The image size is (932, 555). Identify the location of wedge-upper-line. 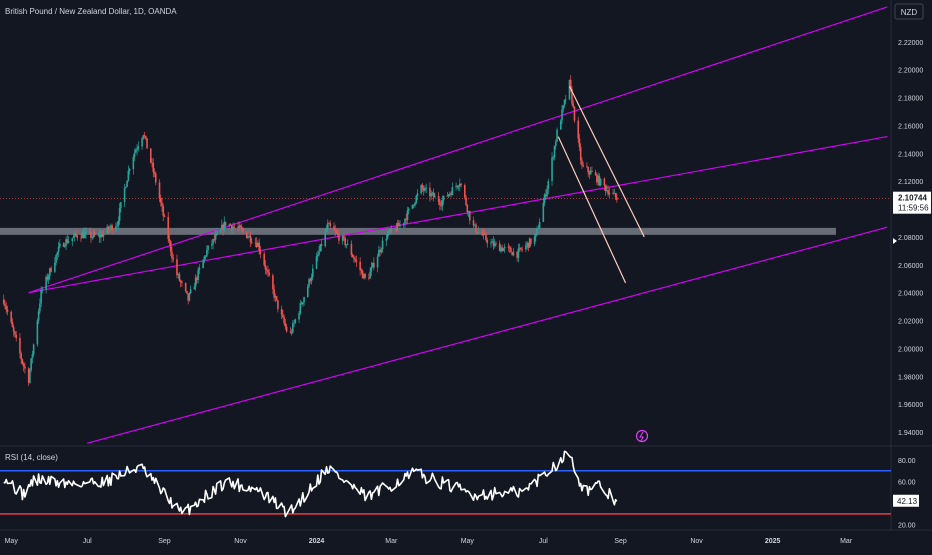
(606, 162).